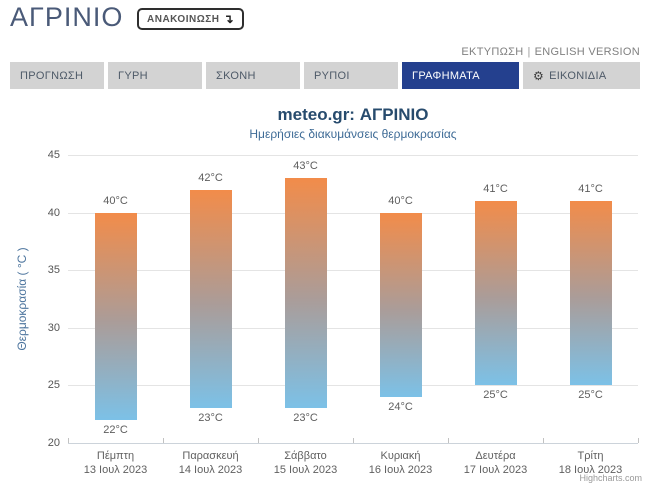 The width and height of the screenshot is (650, 502). What do you see at coordinates (210, 456) in the screenshot?
I see `day-name: Παρασκευή` at bounding box center [210, 456].